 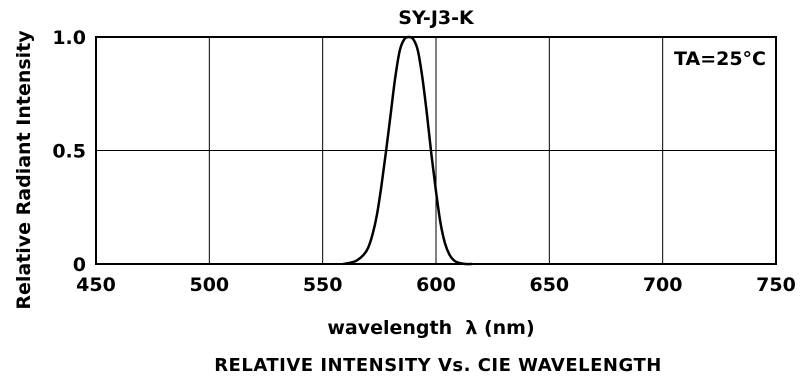 I want to click on x-tick-label: 500, so click(x=209, y=285).